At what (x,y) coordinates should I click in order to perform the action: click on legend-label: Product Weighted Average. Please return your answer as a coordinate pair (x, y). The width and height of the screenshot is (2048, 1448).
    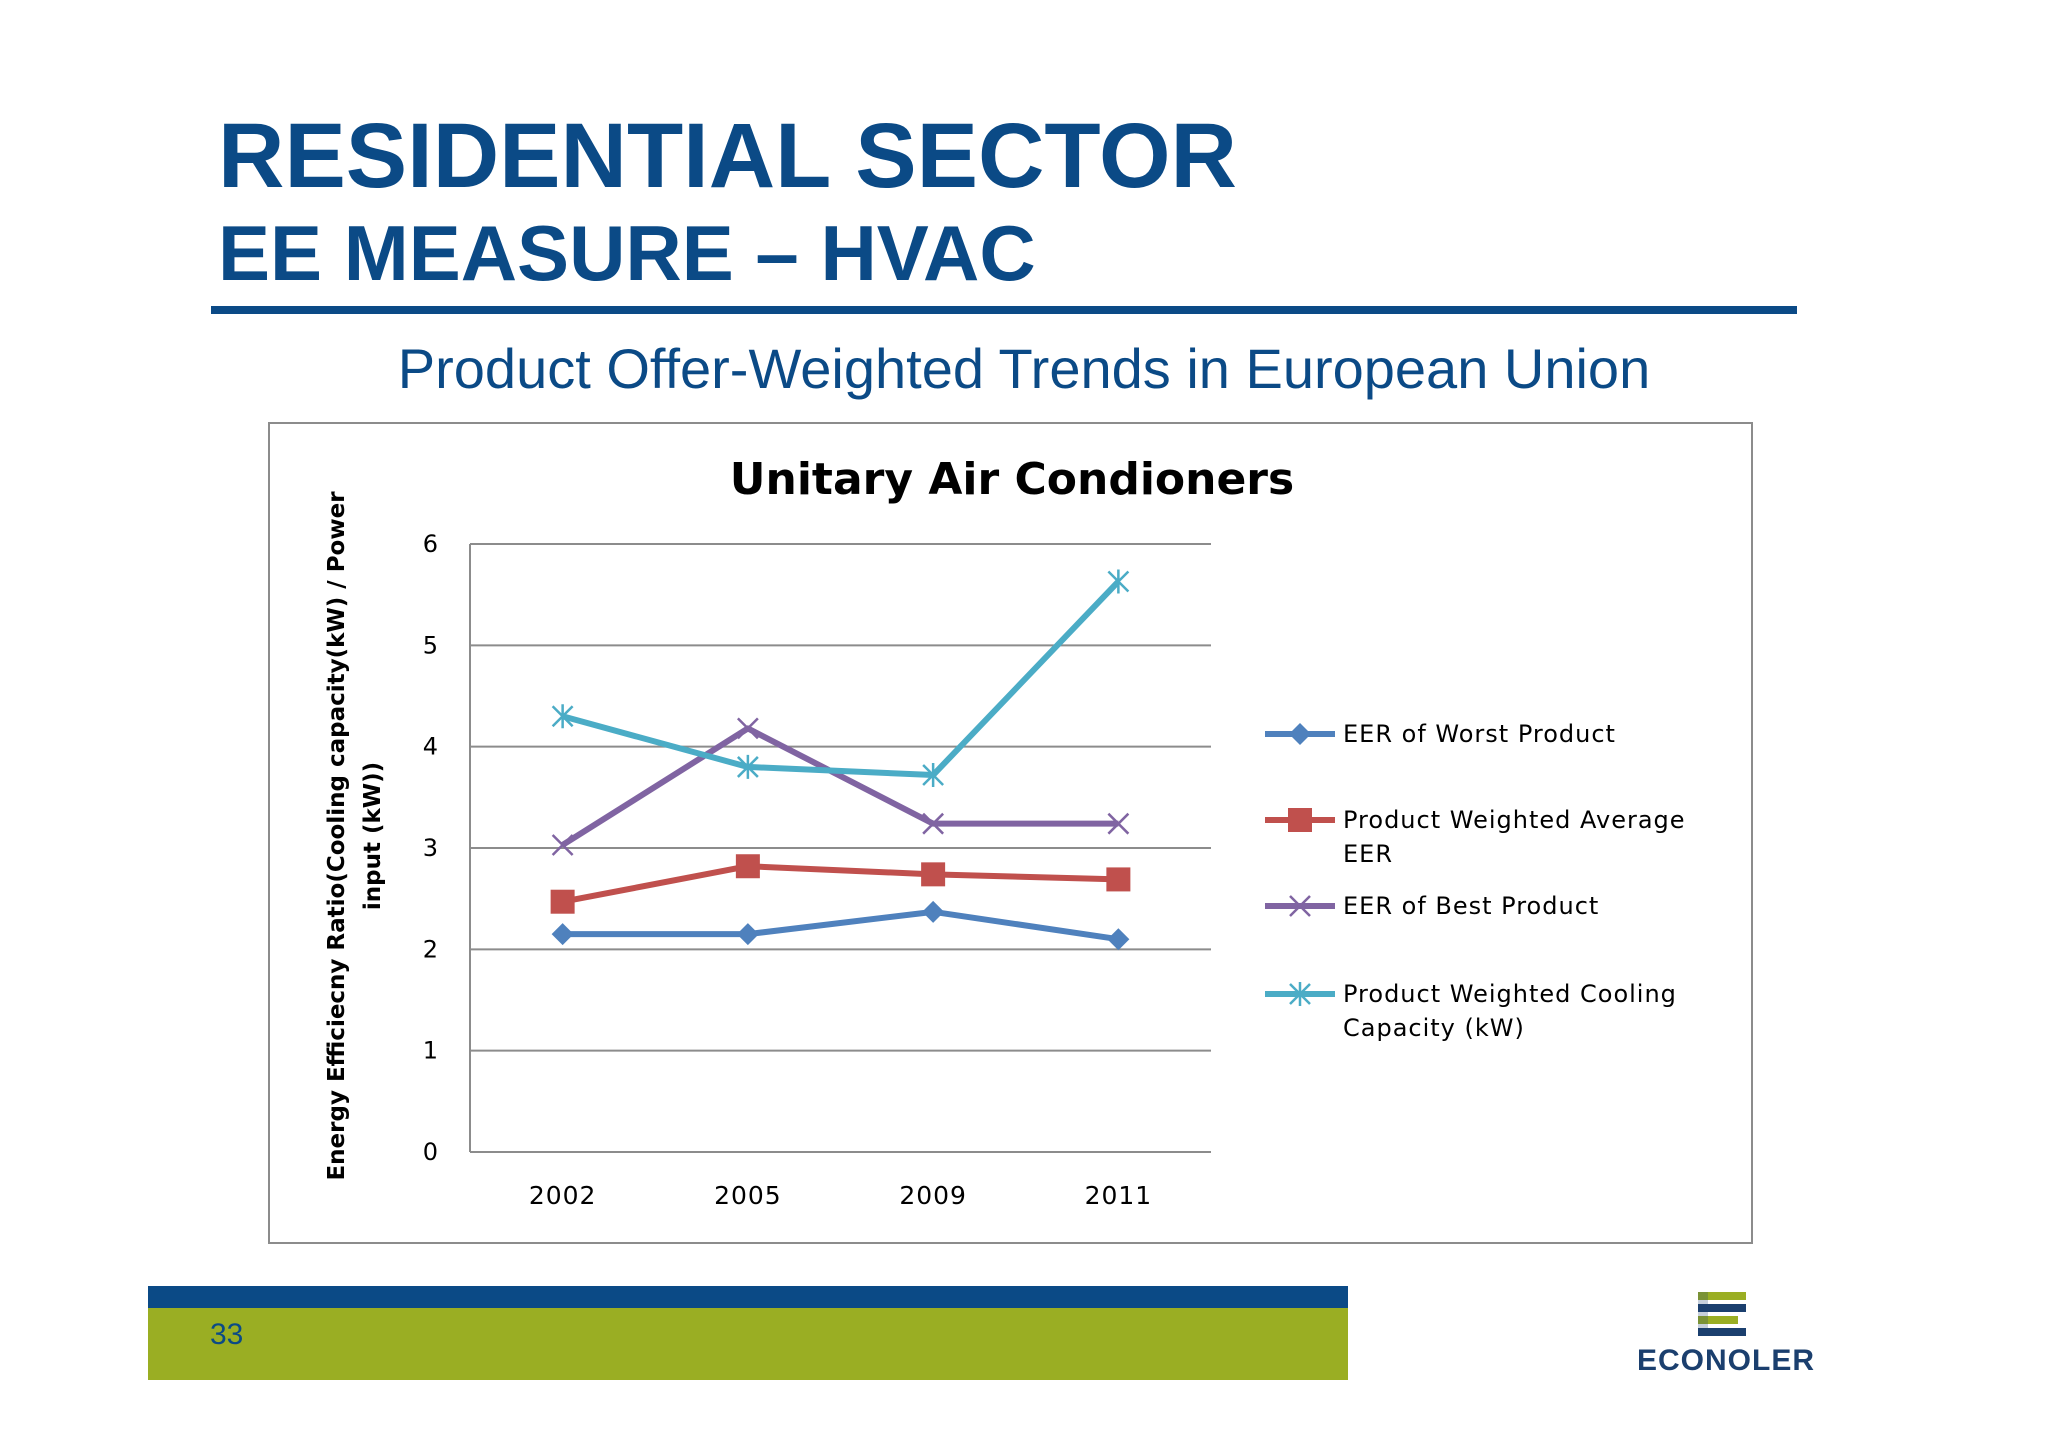
    Looking at the image, I should click on (1514, 820).